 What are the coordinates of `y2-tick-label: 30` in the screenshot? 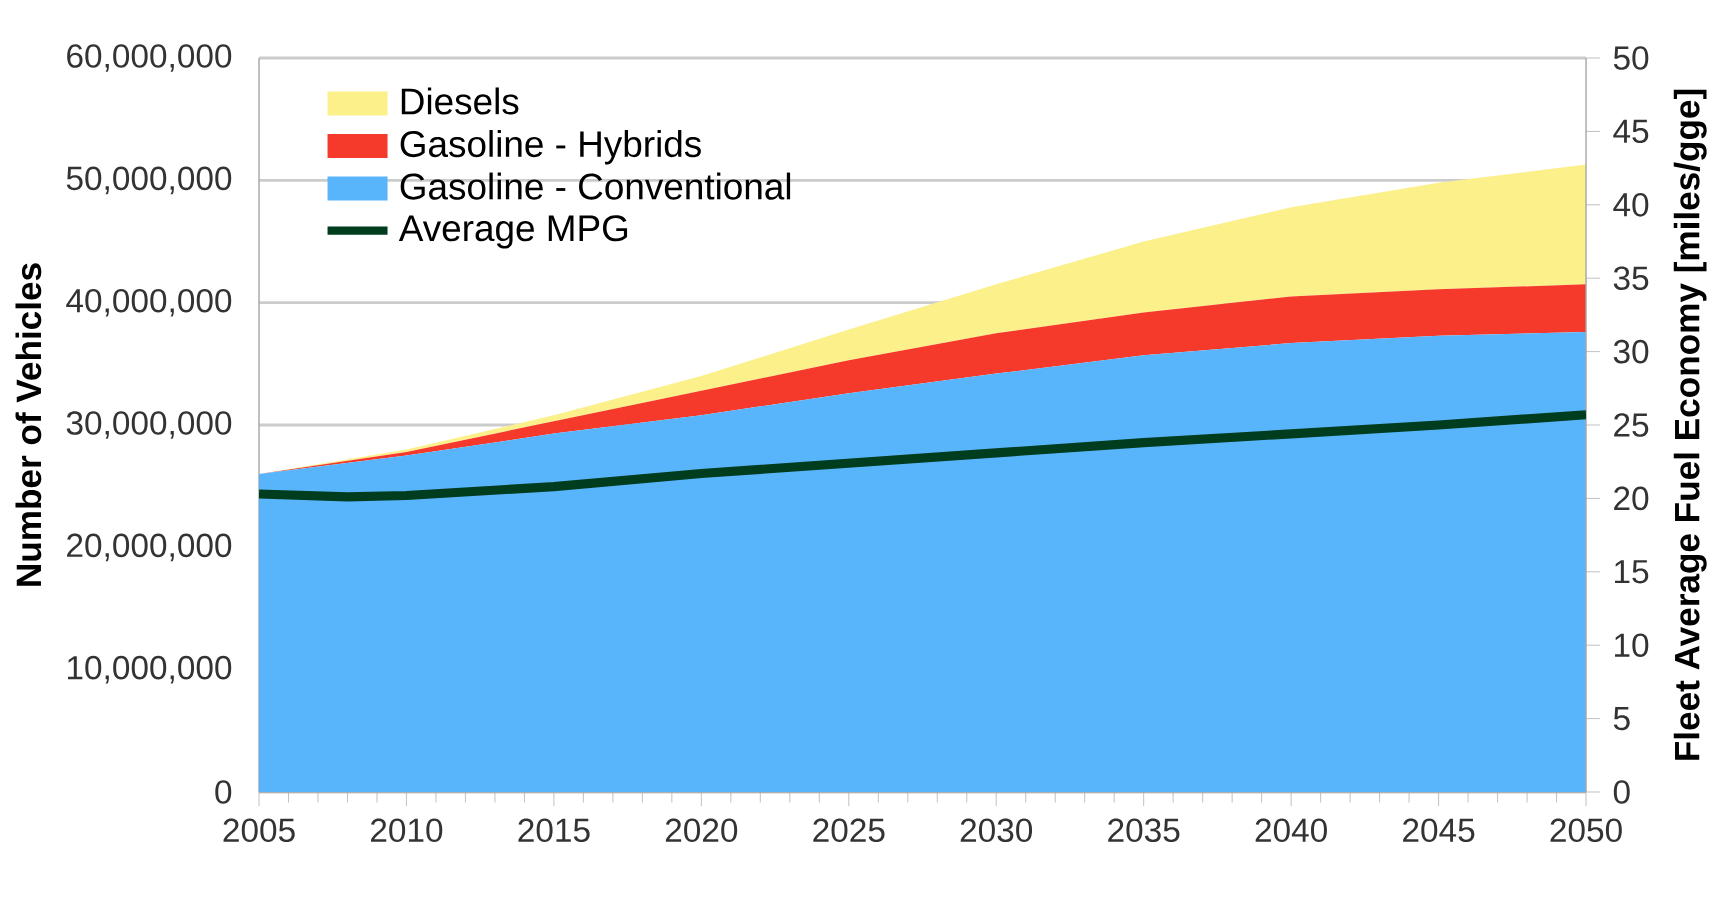 It's located at (1631, 351).